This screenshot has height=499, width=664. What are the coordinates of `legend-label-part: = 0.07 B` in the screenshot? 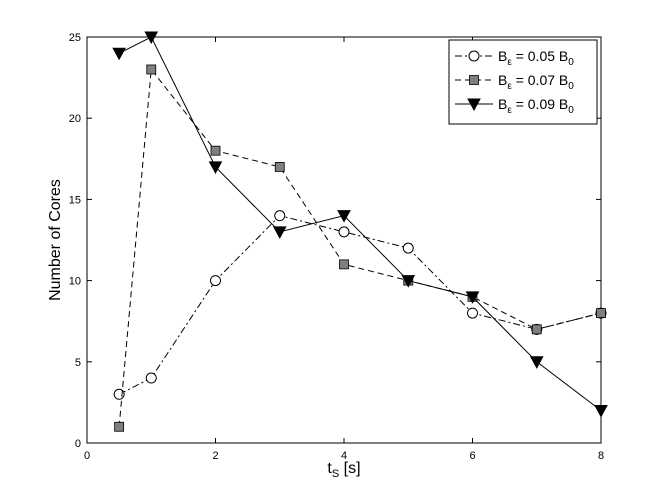 It's located at (540, 80).